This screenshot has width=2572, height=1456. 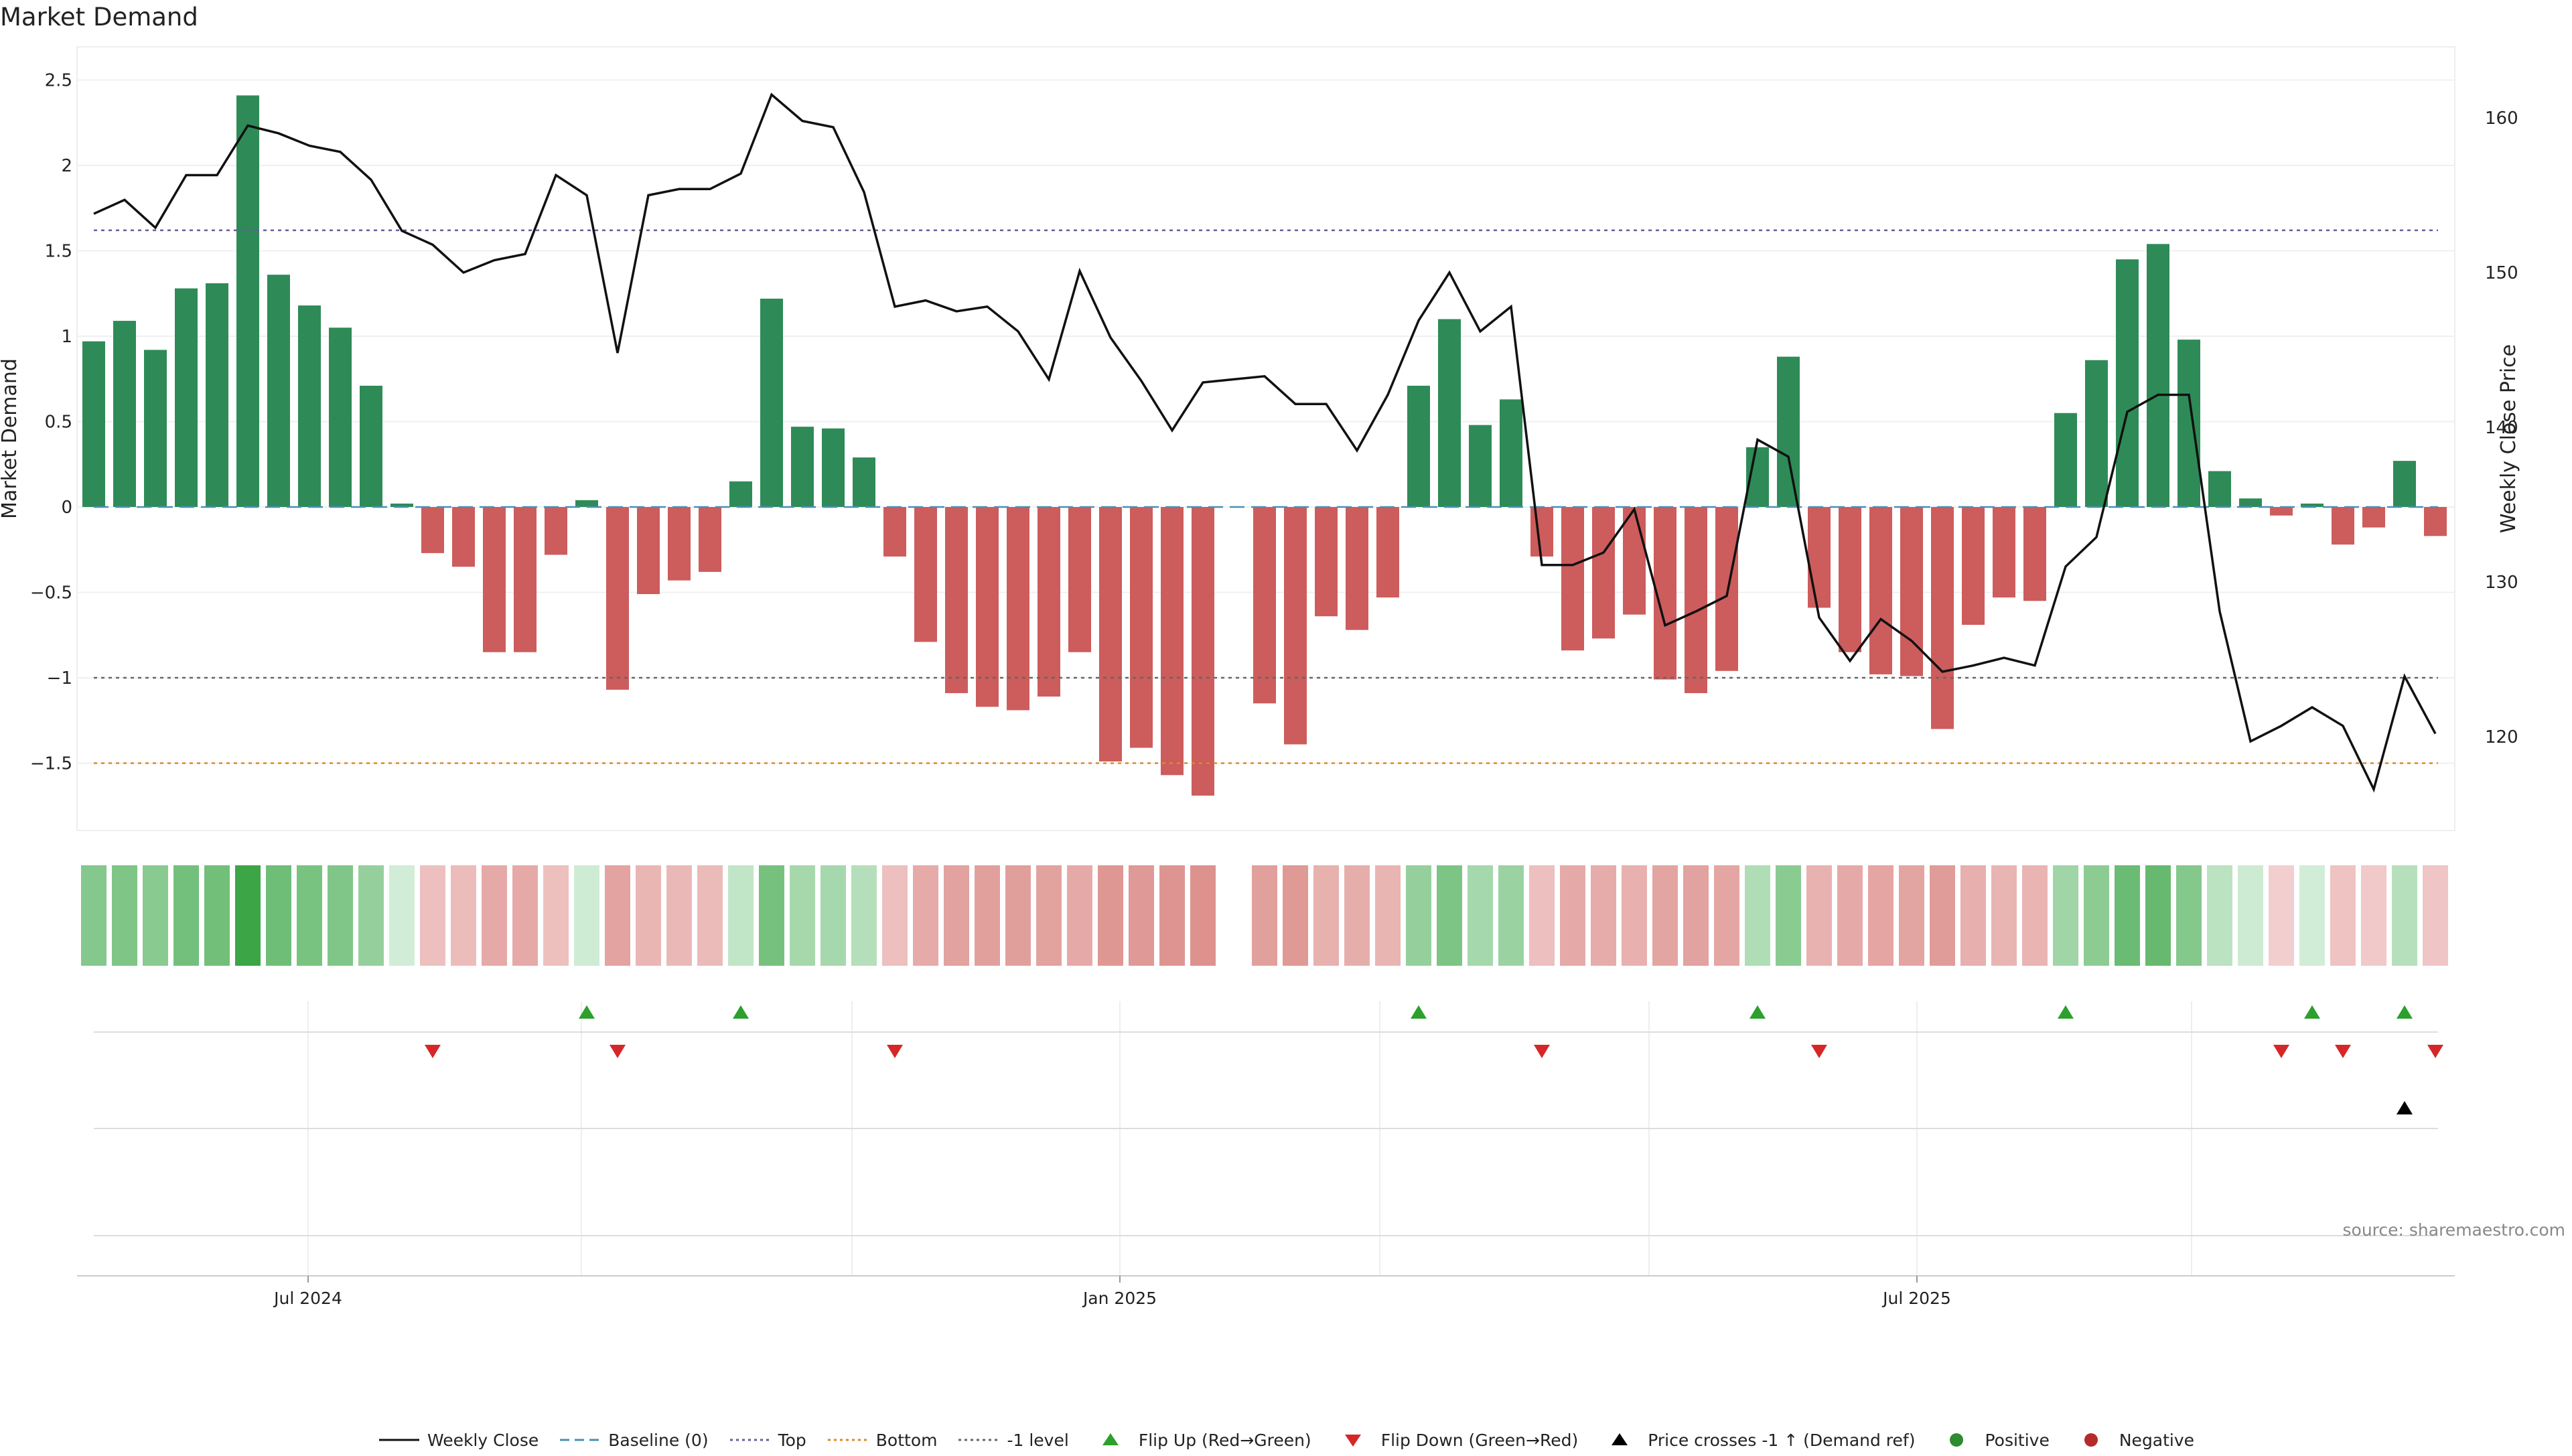 What do you see at coordinates (1757, 1440) in the screenshot?
I see `legend-item: Price crosses -1 ↑ (Demand ref)` at bounding box center [1757, 1440].